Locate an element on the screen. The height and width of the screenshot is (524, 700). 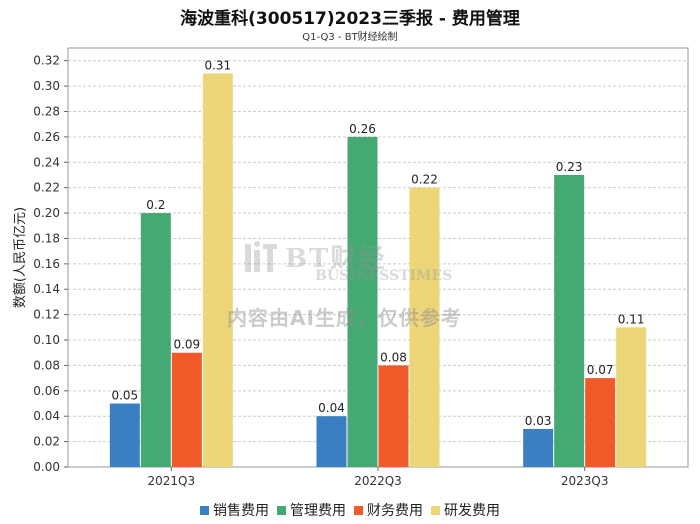
data-label: 0.26 is located at coordinates (362, 129).